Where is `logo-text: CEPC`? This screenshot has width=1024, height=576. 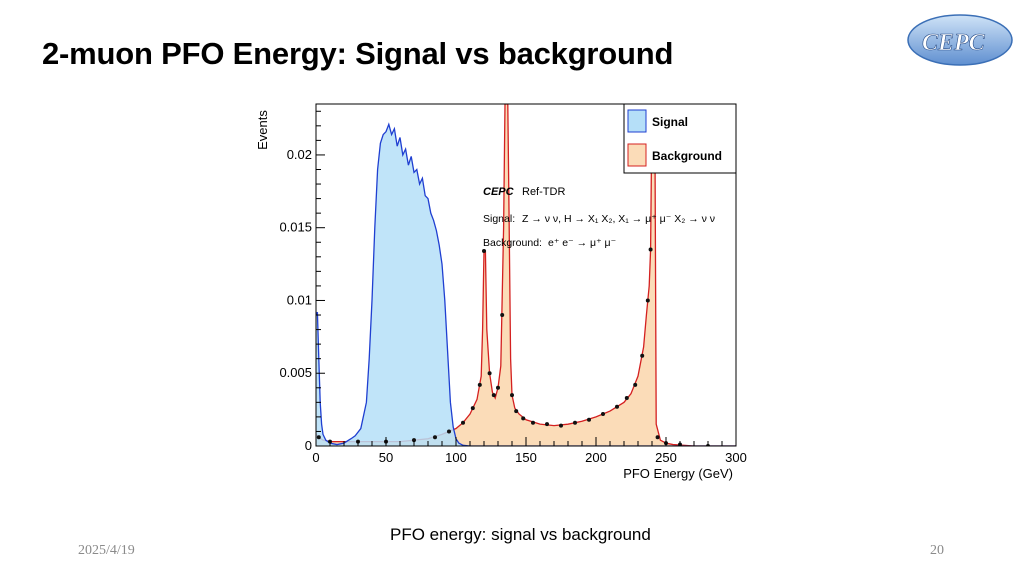 logo-text: CEPC is located at coordinates (954, 43).